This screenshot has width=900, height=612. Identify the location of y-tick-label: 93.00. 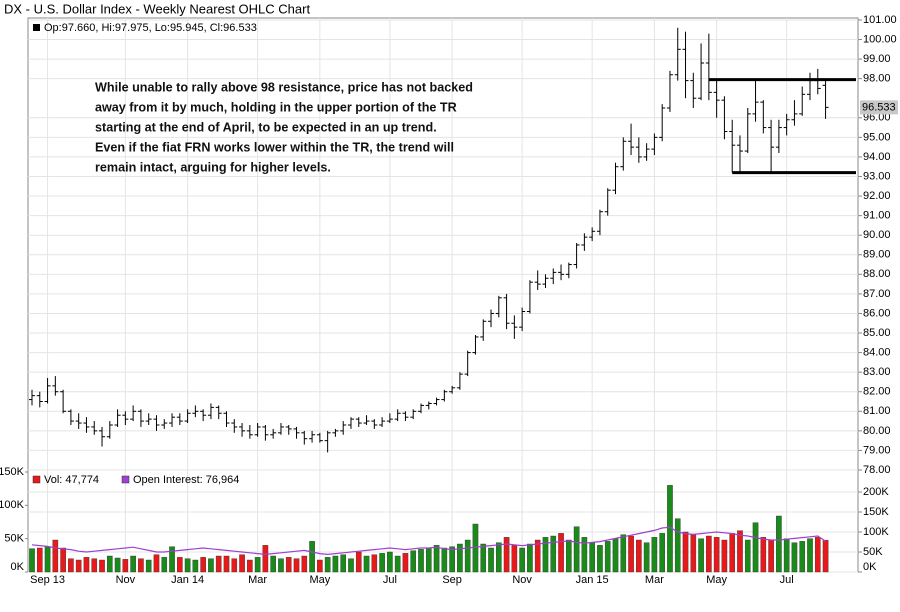
(877, 176).